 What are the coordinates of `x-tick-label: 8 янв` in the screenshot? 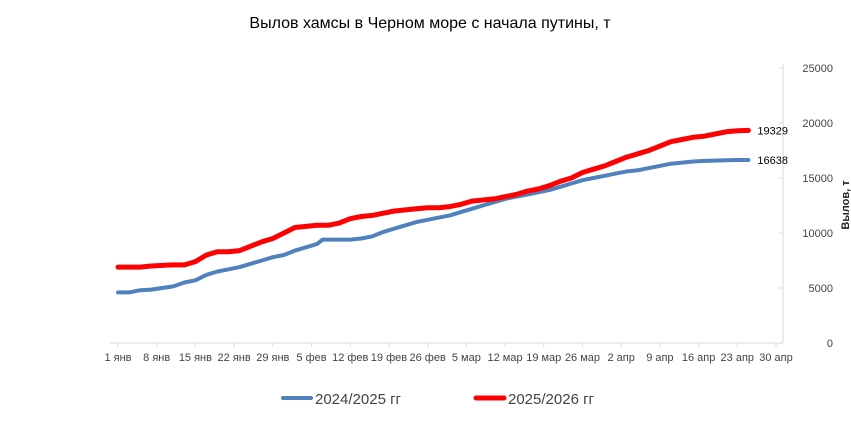 It's located at (156, 358).